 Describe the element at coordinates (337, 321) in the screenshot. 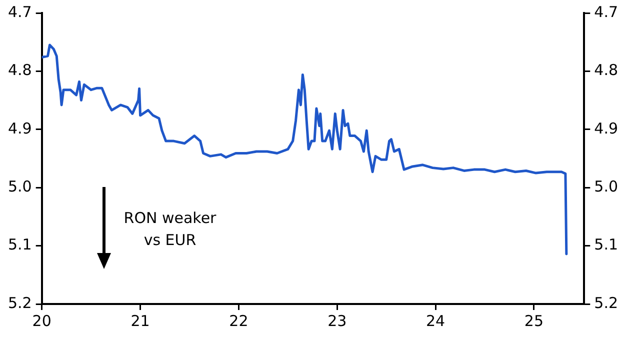

I see `x-tick-label: 23` at that location.